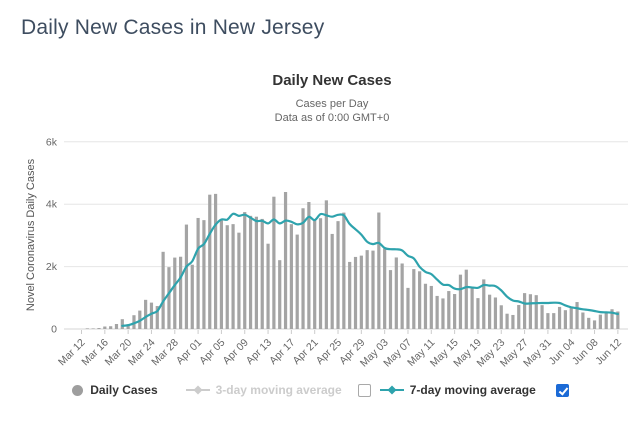 This screenshot has height=429, width=640. Describe the element at coordinates (562, 390) in the screenshot. I see `legend-checkbox-7day` at that location.